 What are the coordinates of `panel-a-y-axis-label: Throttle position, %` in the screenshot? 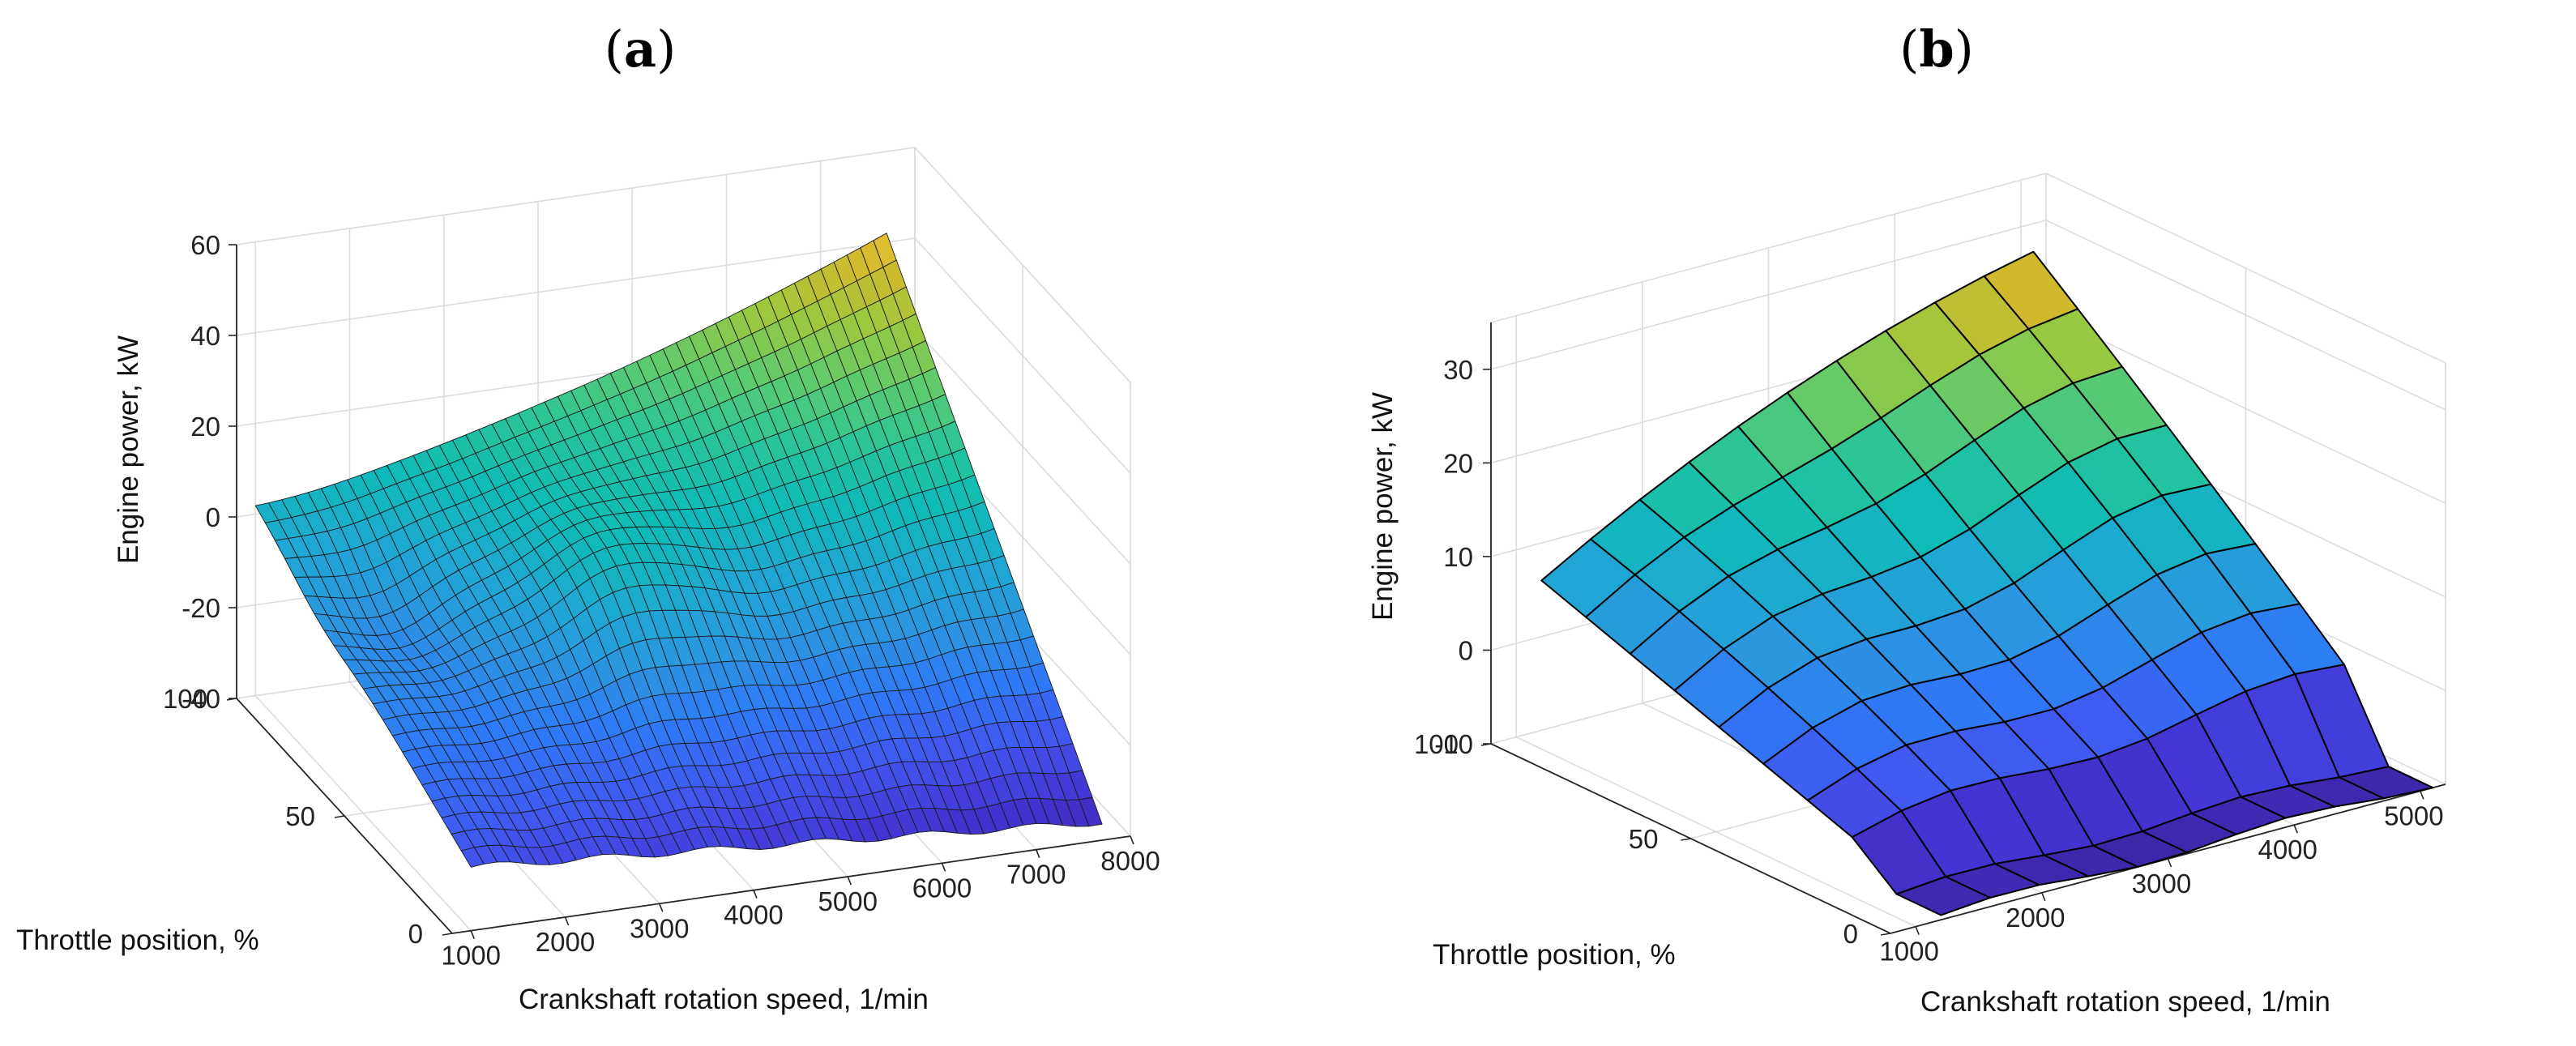 It's located at (137, 940).